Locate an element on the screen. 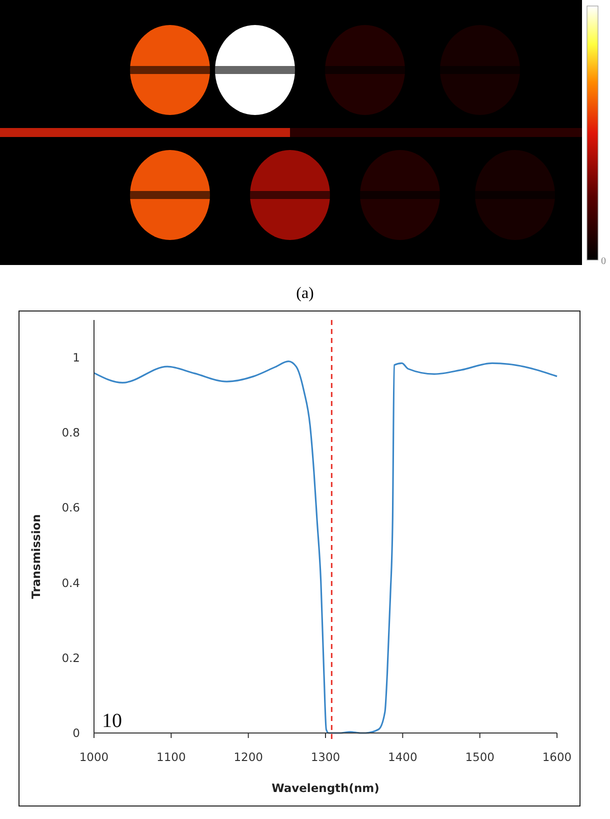 The width and height of the screenshot is (610, 819). y-tick-label: 0.2 is located at coordinates (71, 657).